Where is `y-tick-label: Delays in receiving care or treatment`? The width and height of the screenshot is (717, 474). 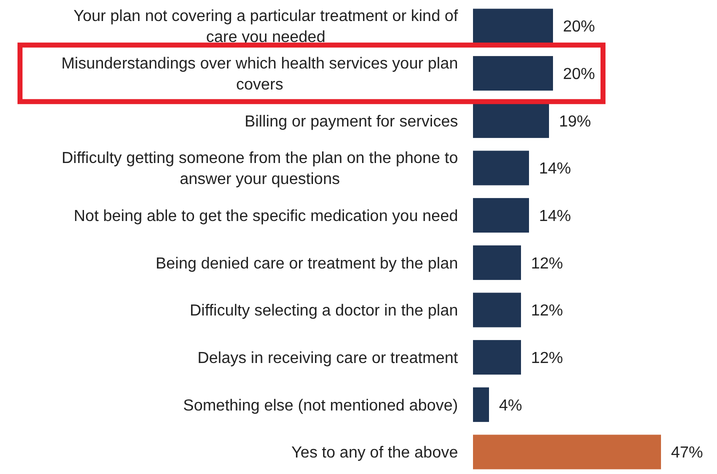
y-tick-label: Delays in receiving care or treatment is located at coordinates (328, 358).